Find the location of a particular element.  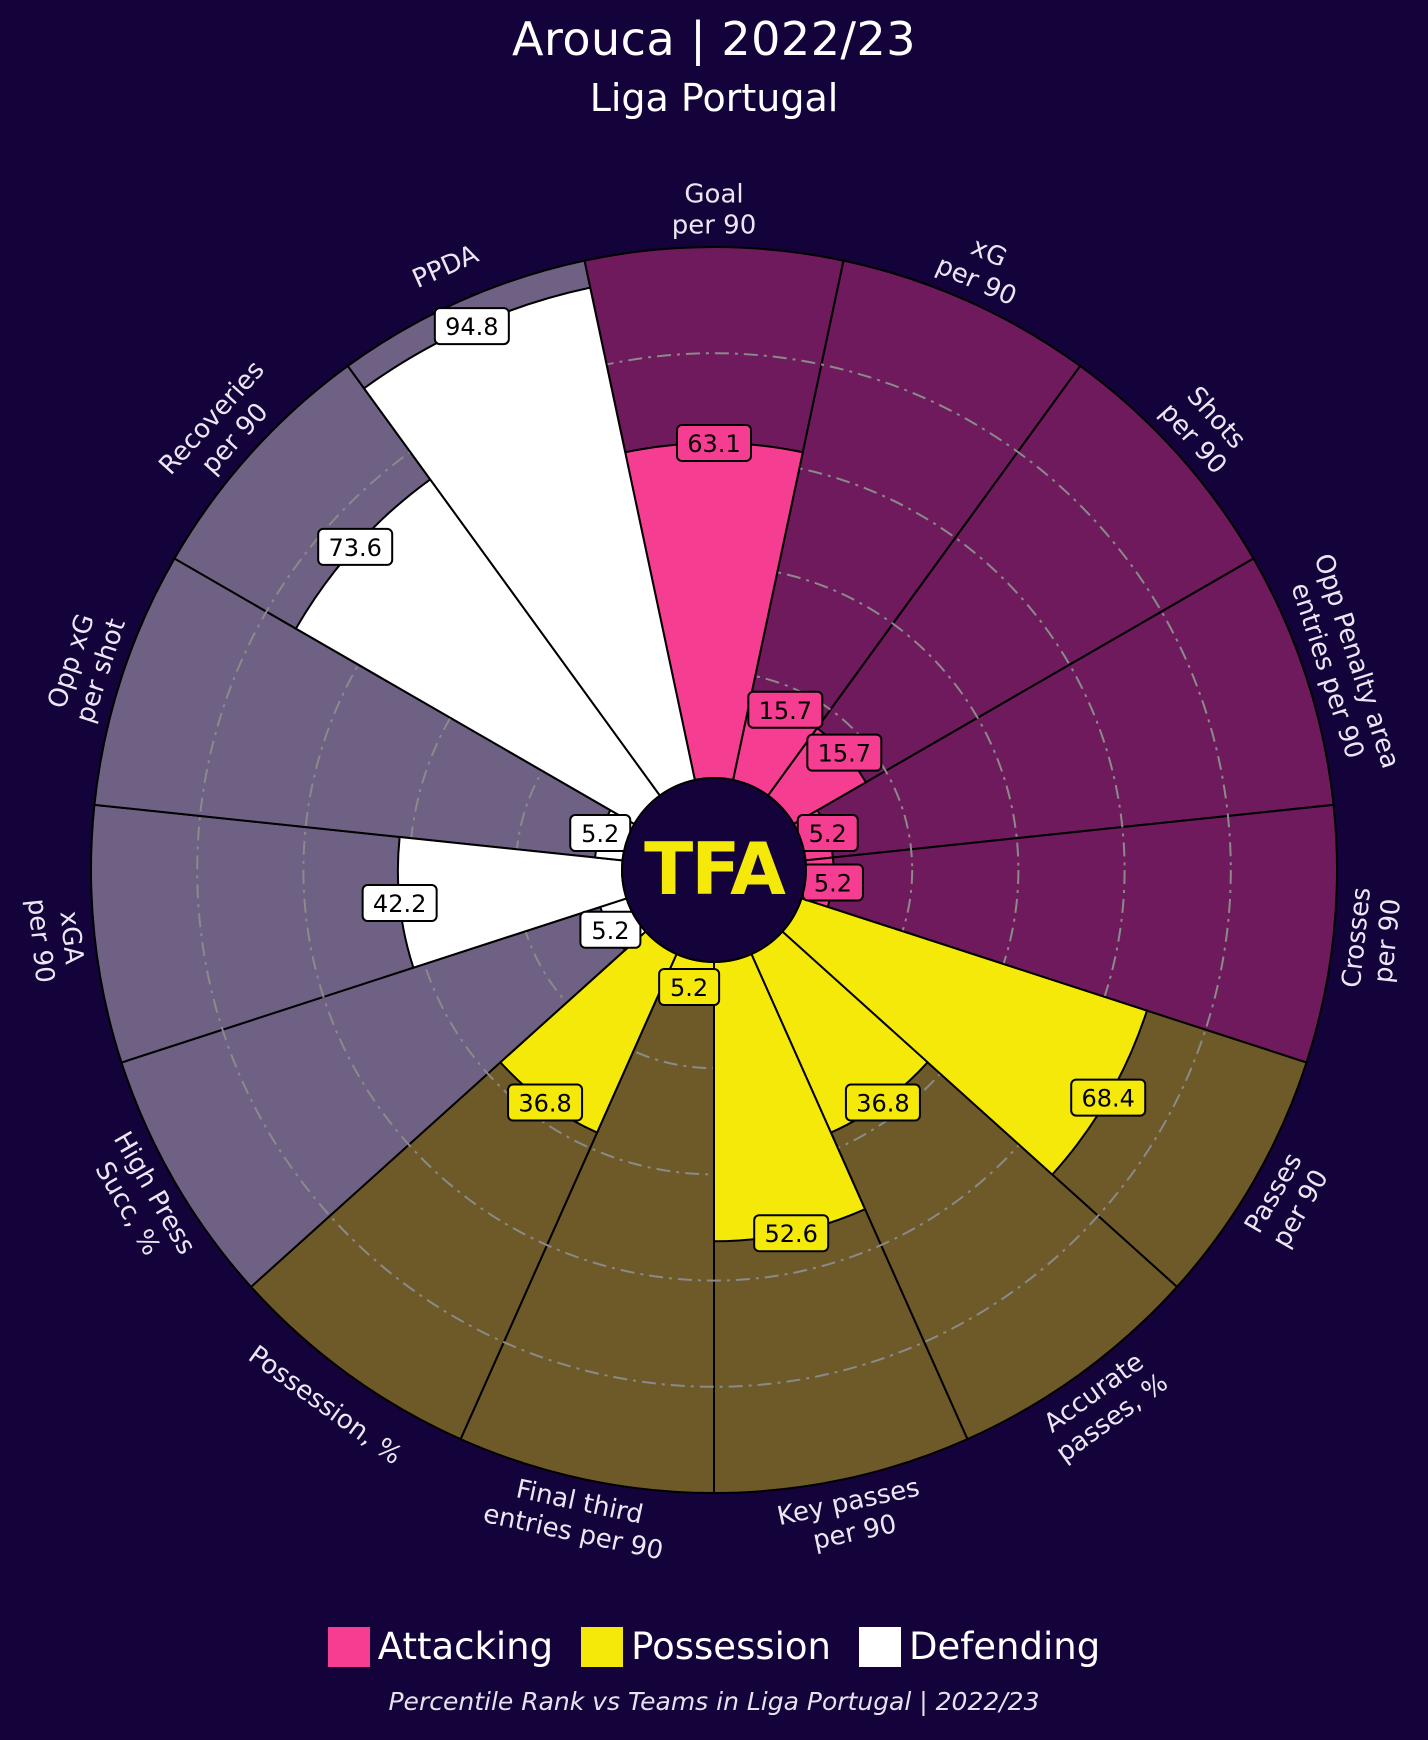

param-label-4: Crossesper 90 is located at coordinates (1372, 939).